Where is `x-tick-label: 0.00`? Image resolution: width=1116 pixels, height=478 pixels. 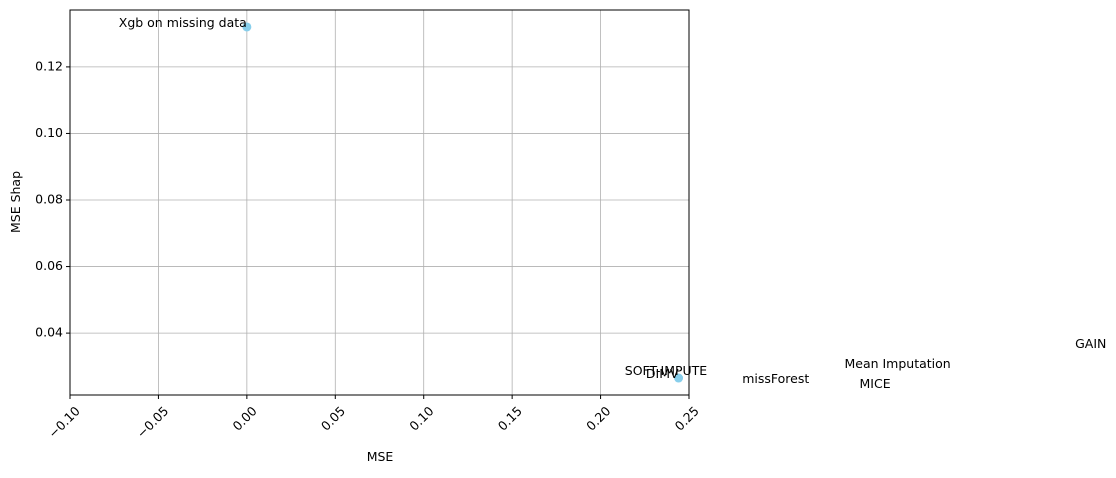 x-tick-label: 0.00 is located at coordinates (244, 418).